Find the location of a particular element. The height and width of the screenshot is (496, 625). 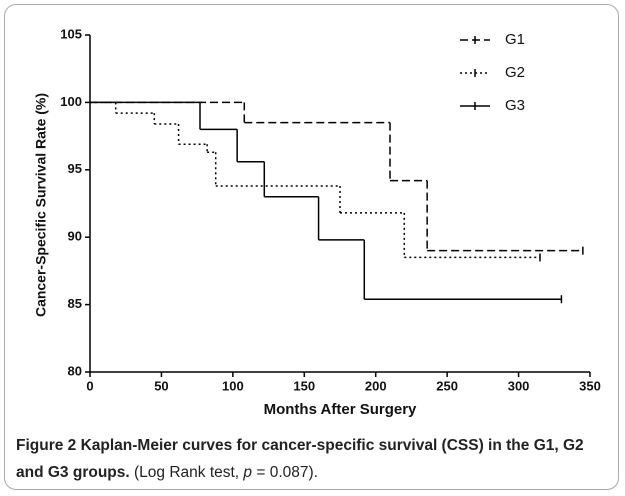

y-tick-label: 105 is located at coordinates (71, 33).